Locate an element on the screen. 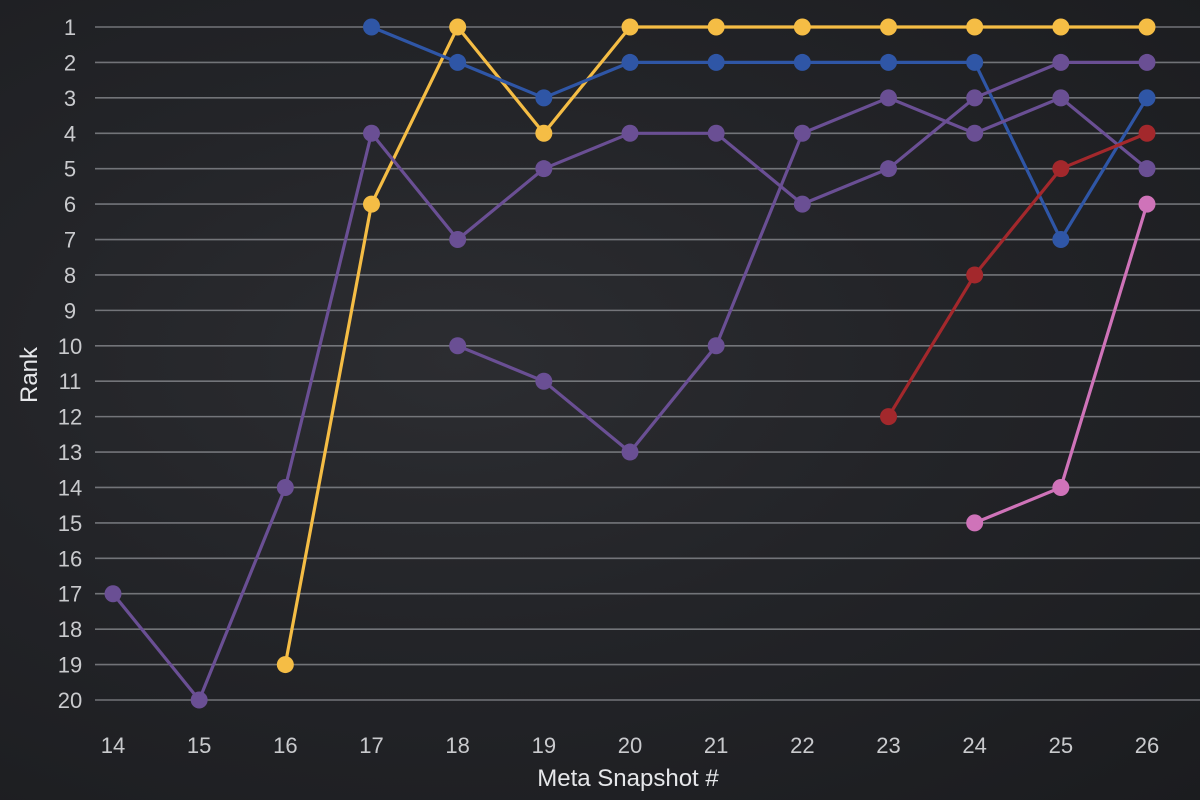 The width and height of the screenshot is (1200, 800). y-tick-label-8: 8 is located at coordinates (70, 275).